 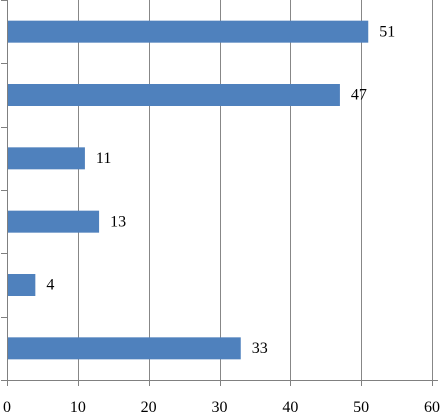 I want to click on x-tick-label-4: 40, so click(x=290, y=407).